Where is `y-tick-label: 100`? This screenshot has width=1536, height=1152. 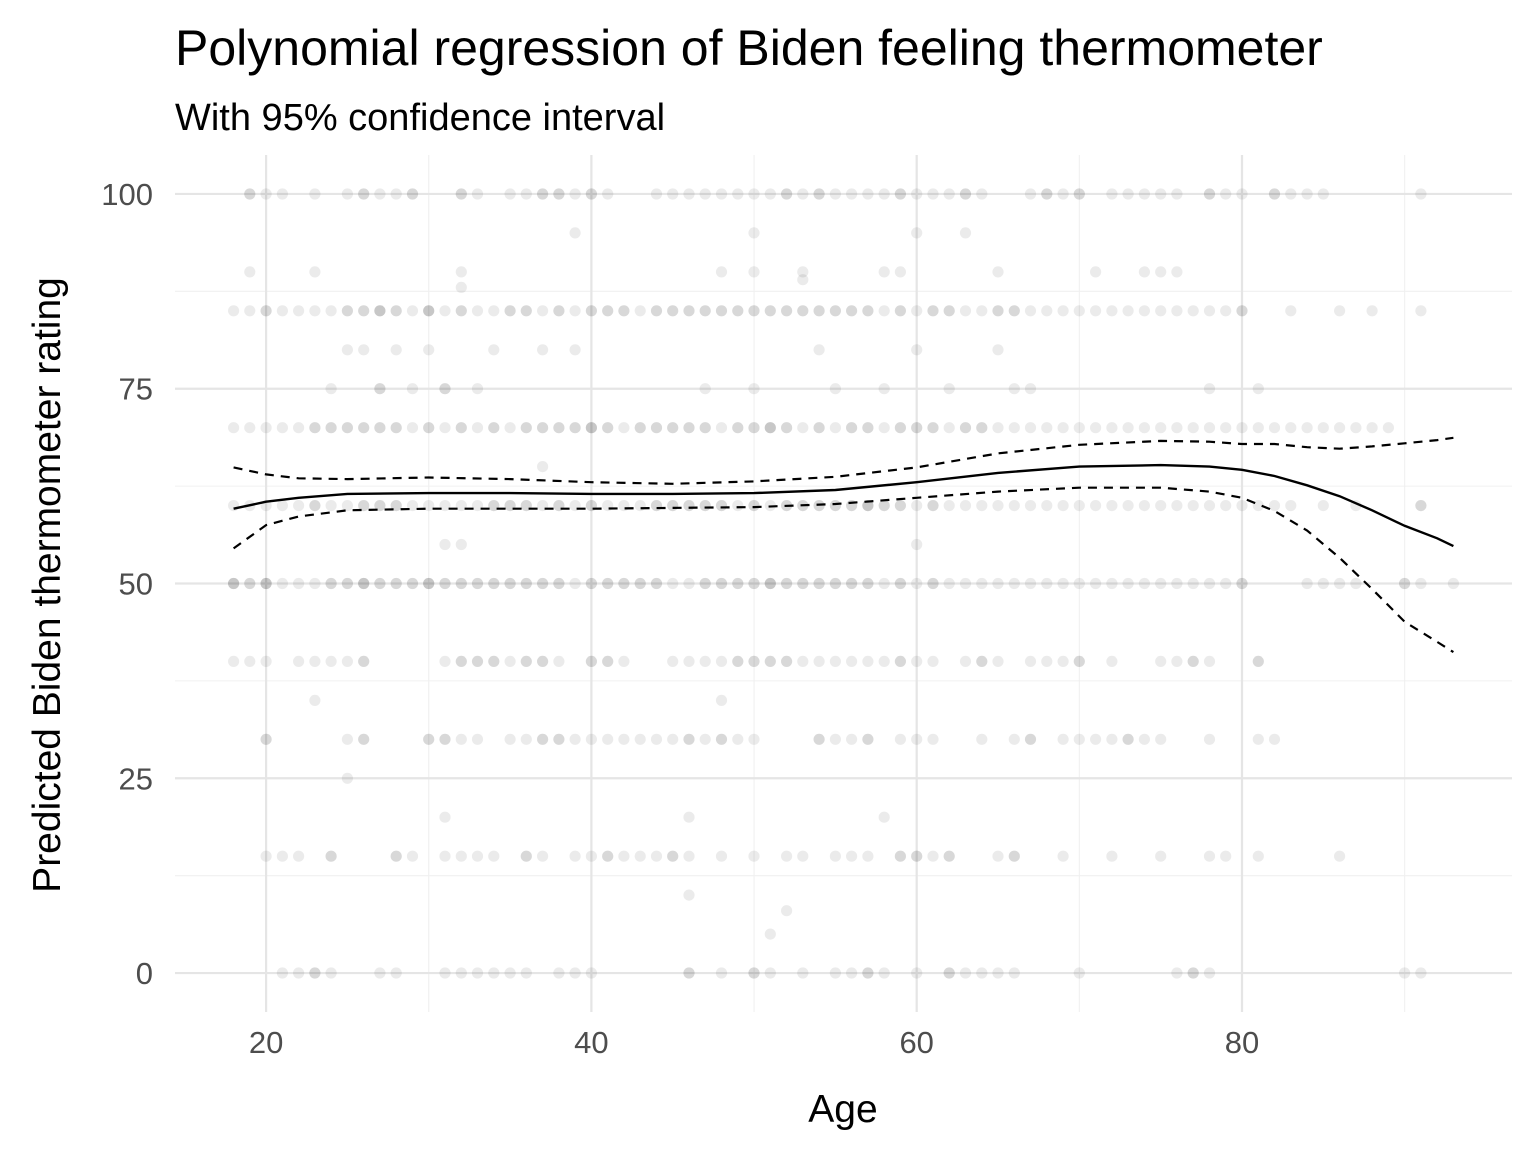
y-tick-label: 100 is located at coordinates (127, 194).